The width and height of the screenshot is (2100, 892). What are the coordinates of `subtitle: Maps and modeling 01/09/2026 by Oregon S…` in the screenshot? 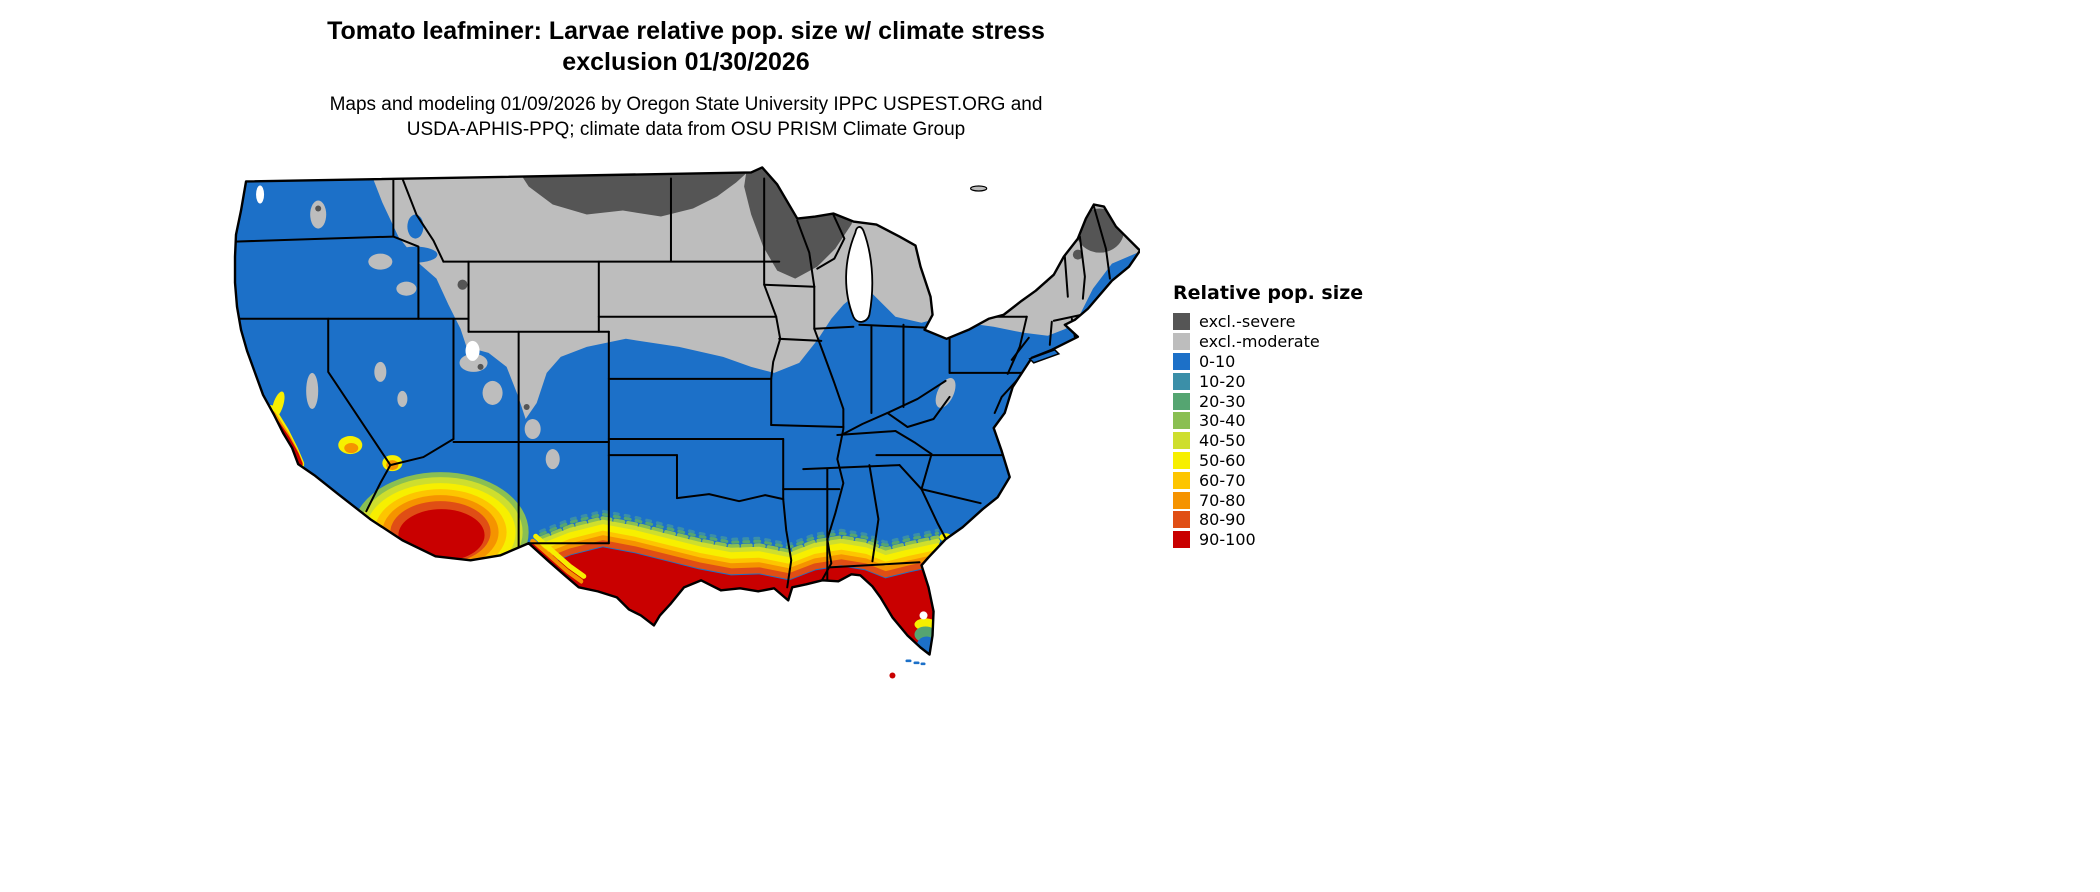 It's located at (686, 117).